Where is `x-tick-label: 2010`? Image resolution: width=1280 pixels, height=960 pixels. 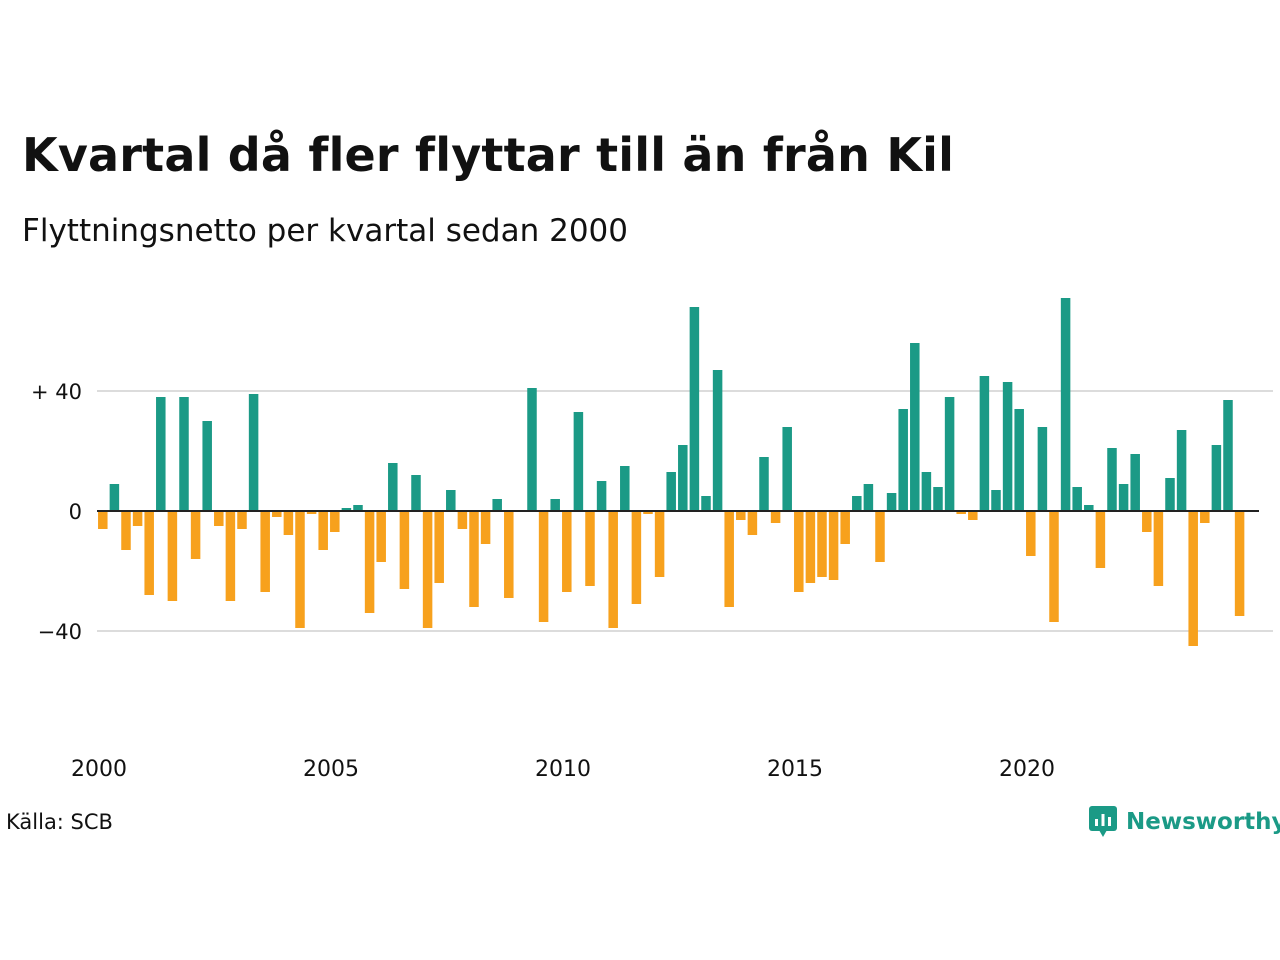 x-tick-label: 2010 is located at coordinates (563, 769).